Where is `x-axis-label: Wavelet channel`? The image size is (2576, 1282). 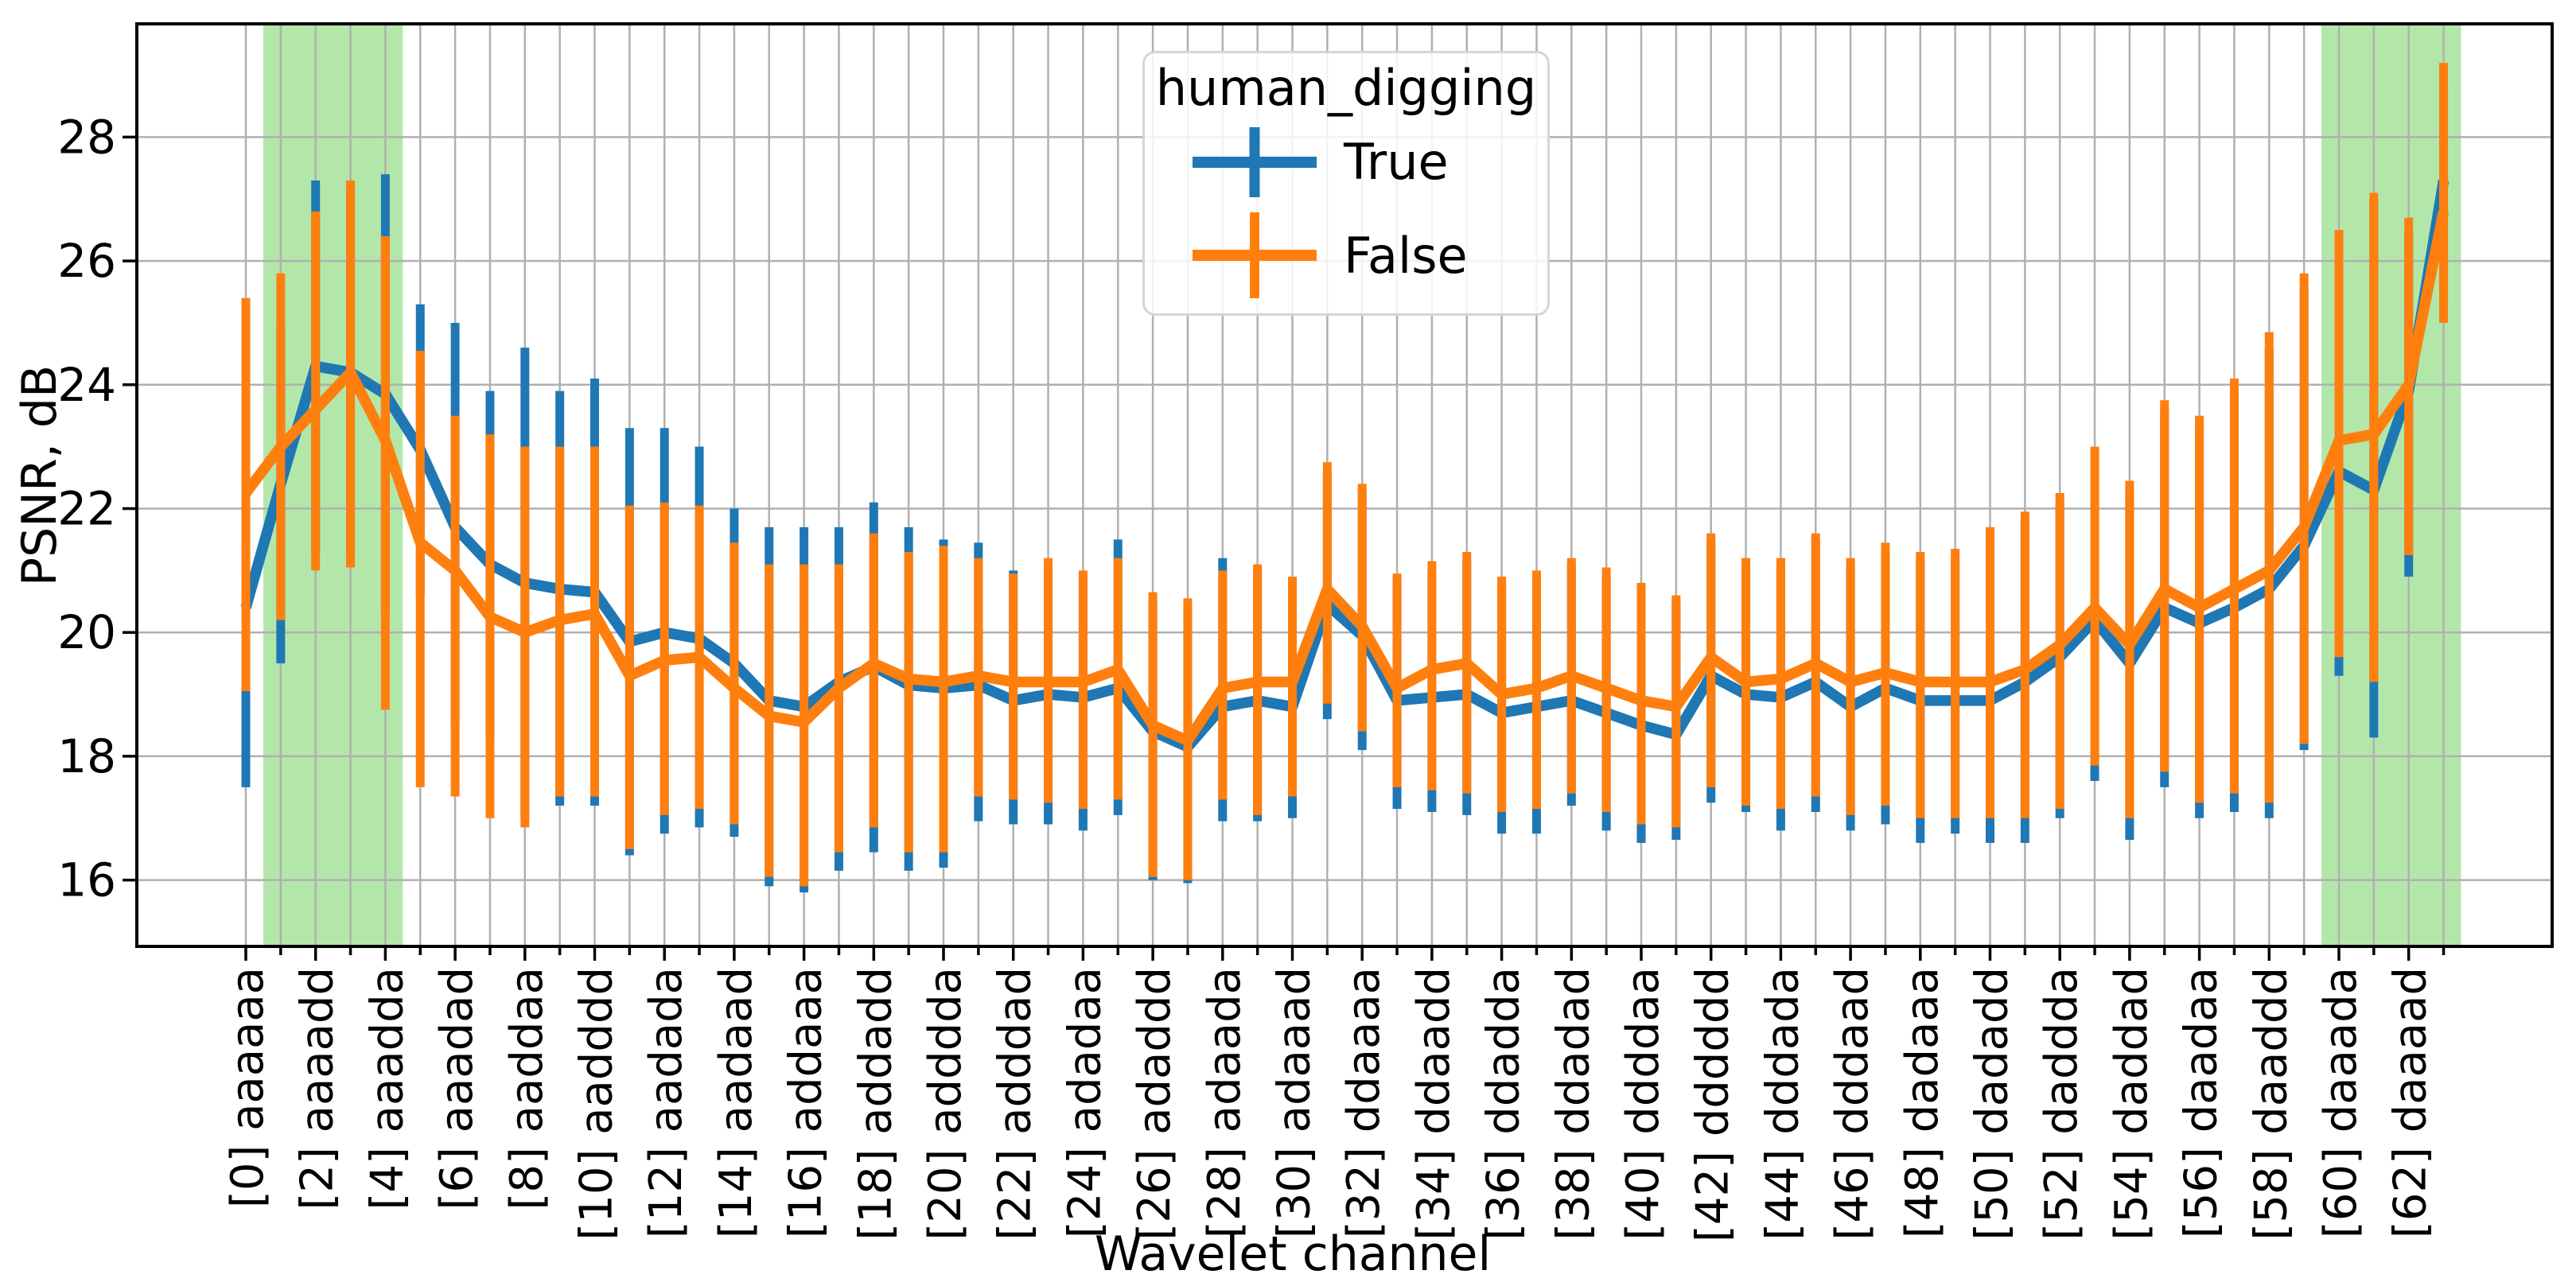 x-axis-label: Wavelet channel is located at coordinates (1293, 1254).